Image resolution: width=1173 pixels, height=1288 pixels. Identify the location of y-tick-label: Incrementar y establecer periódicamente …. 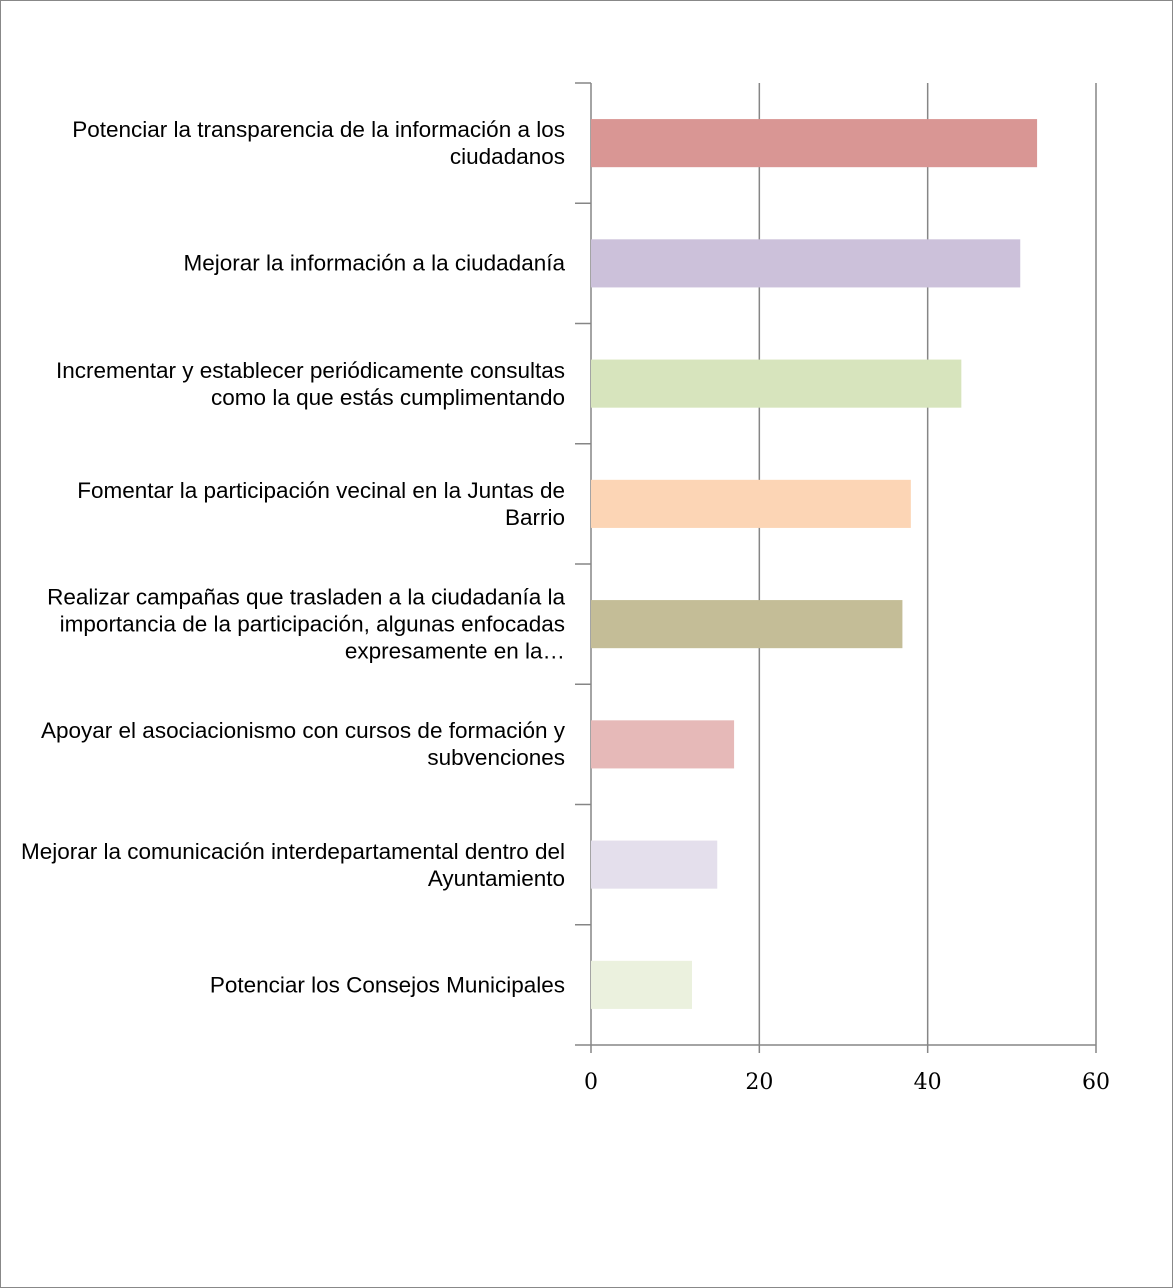
(310, 383).